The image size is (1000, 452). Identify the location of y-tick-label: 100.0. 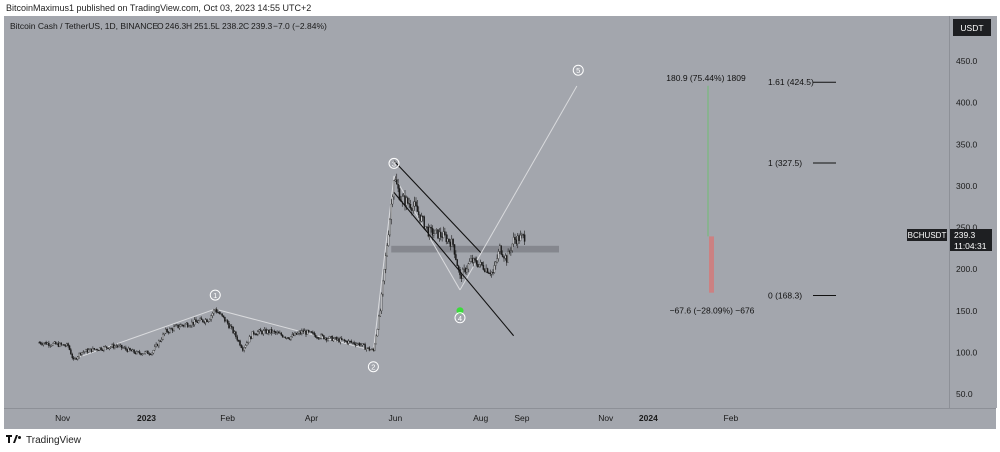
(967, 352).